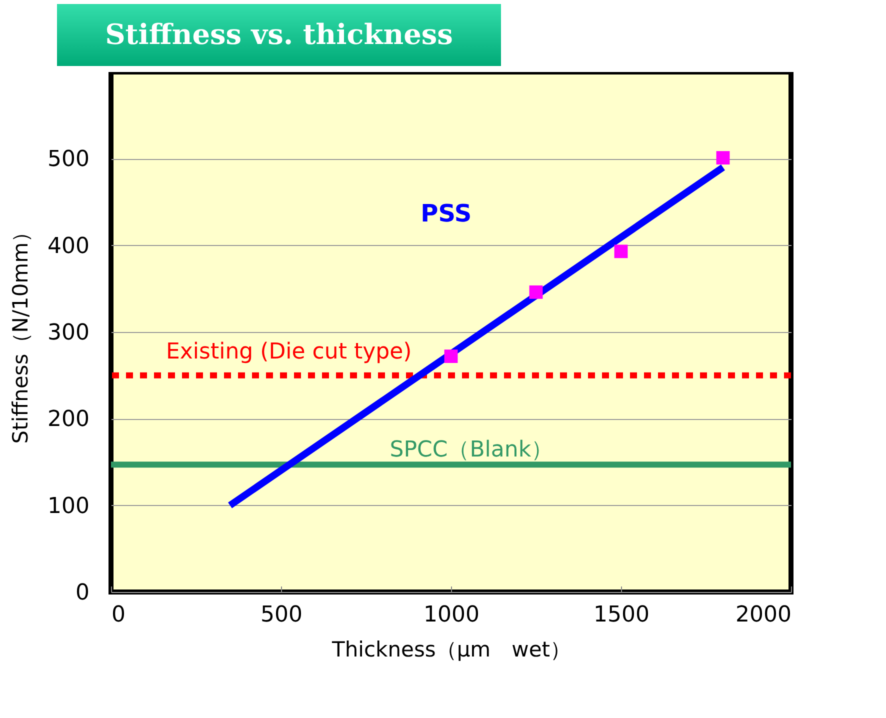  What do you see at coordinates (69, 419) in the screenshot?
I see `y-tick-label: 200` at bounding box center [69, 419].